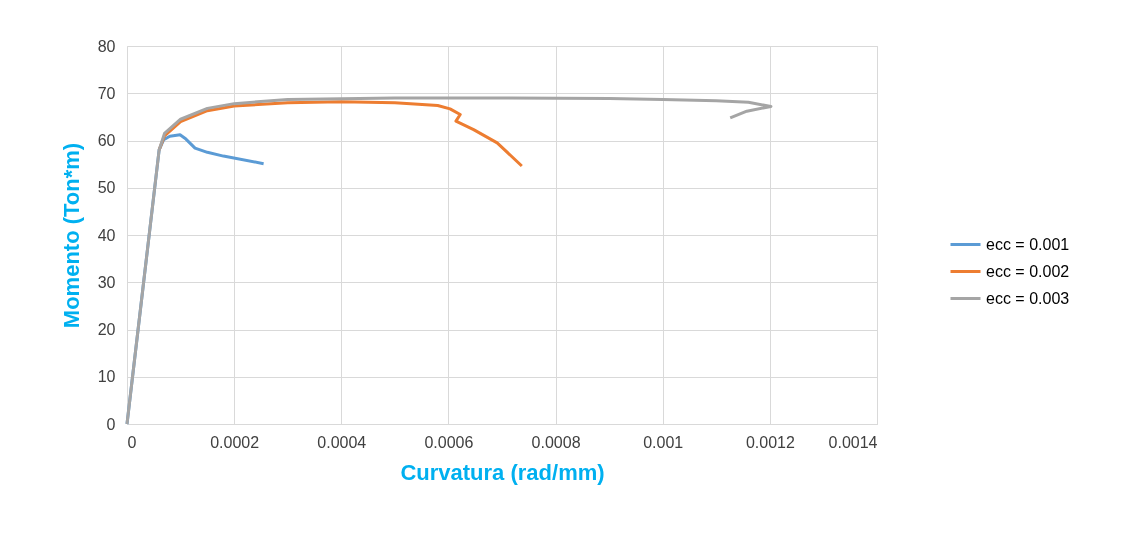 This screenshot has height=534, width=1134. Describe the element at coordinates (106, 329) in the screenshot. I see `y-tick-label: 20` at that location.